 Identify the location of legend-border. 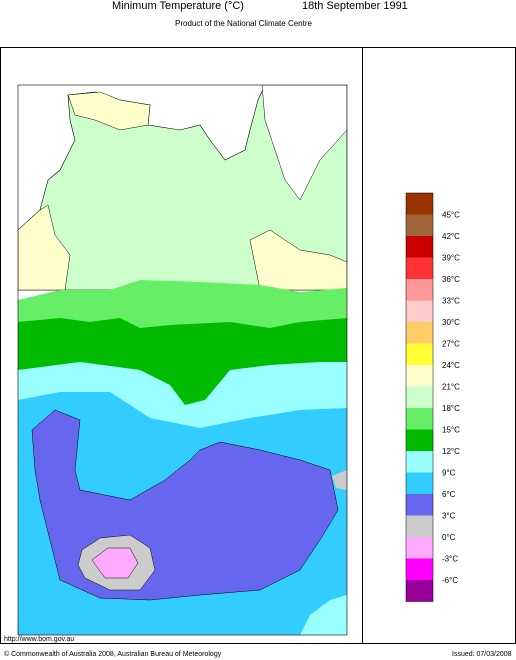
(419, 397).